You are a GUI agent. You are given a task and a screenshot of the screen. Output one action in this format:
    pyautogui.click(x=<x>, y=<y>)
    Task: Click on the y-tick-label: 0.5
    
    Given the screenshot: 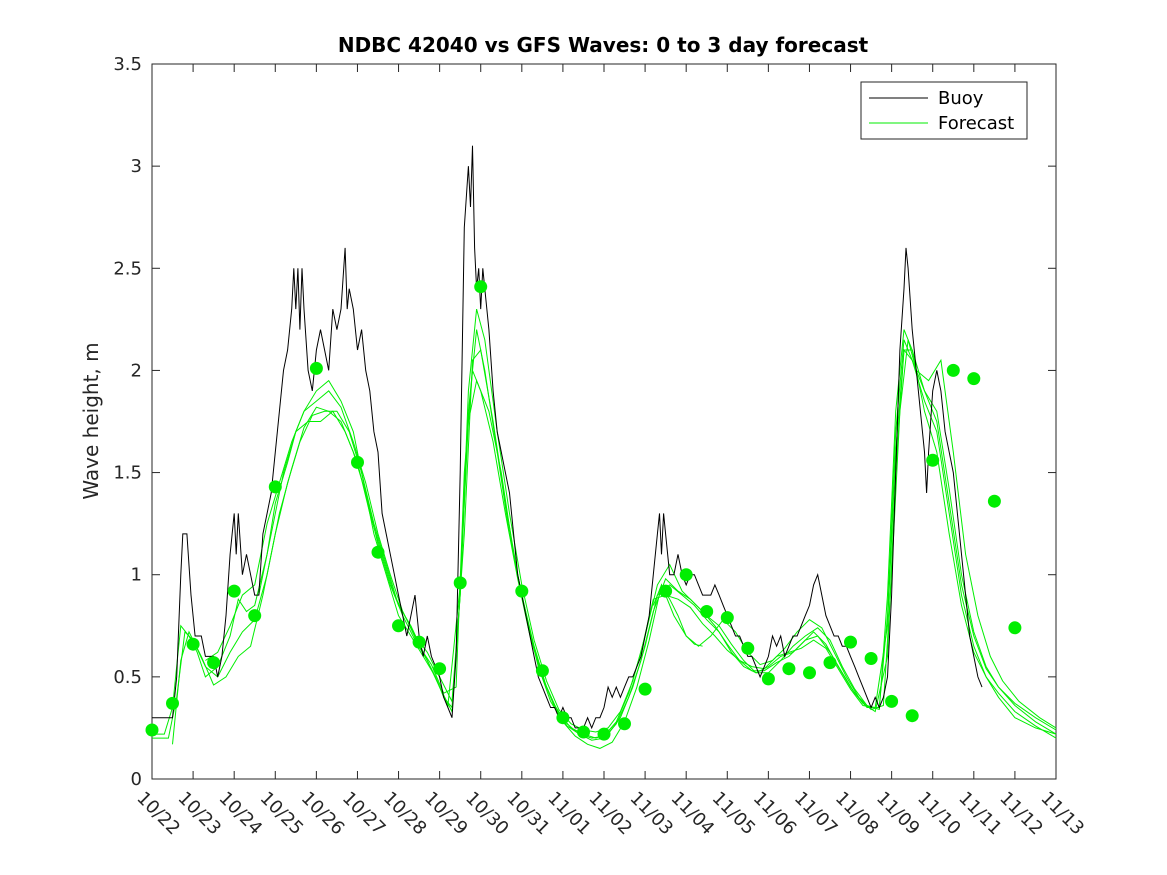 What is the action you would take?
    pyautogui.click(x=127, y=677)
    